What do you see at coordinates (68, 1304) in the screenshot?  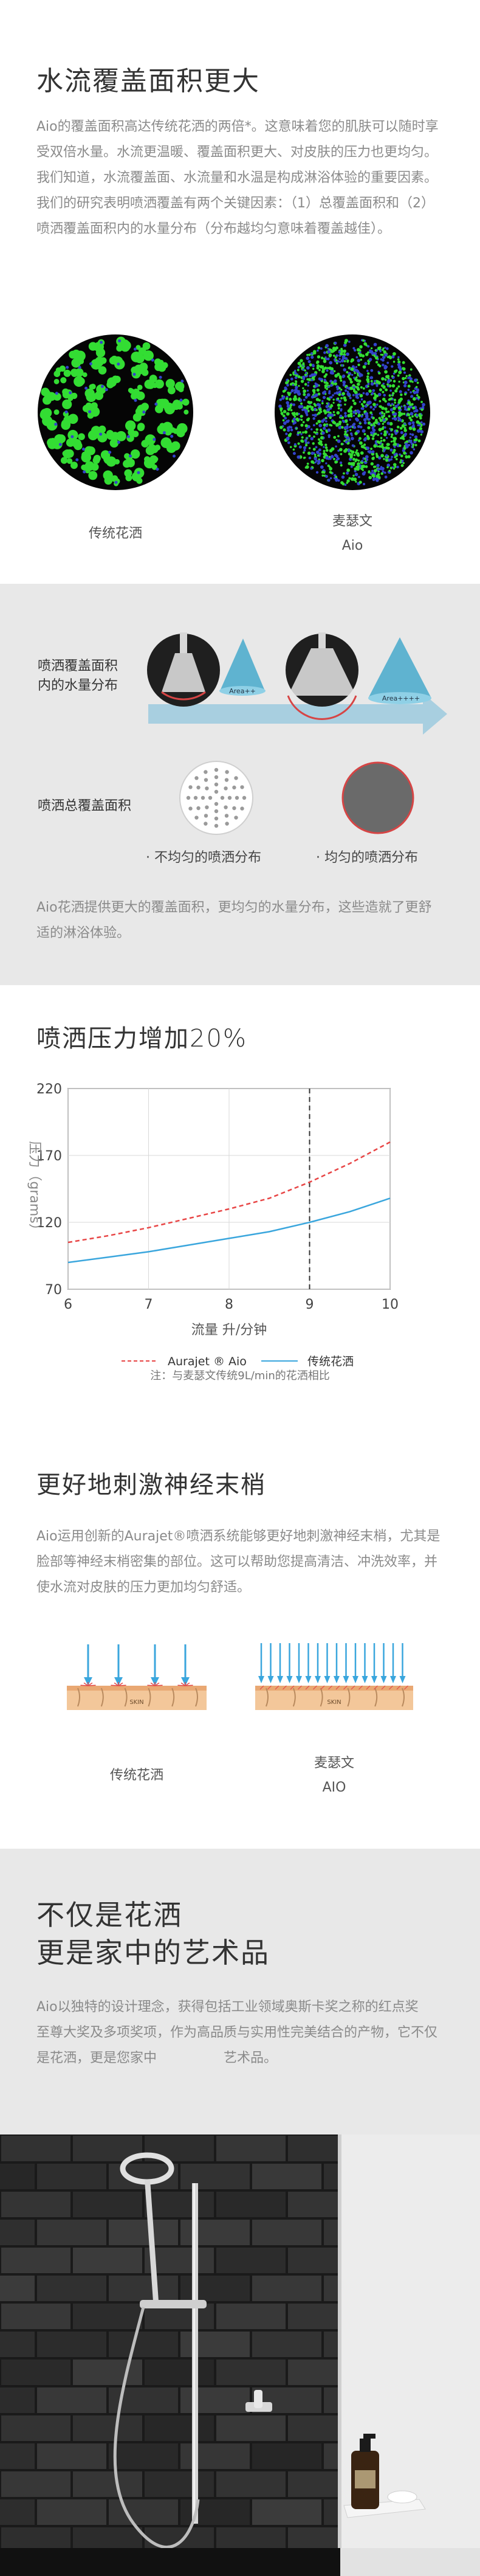 I see `x-tick-label: 6` at bounding box center [68, 1304].